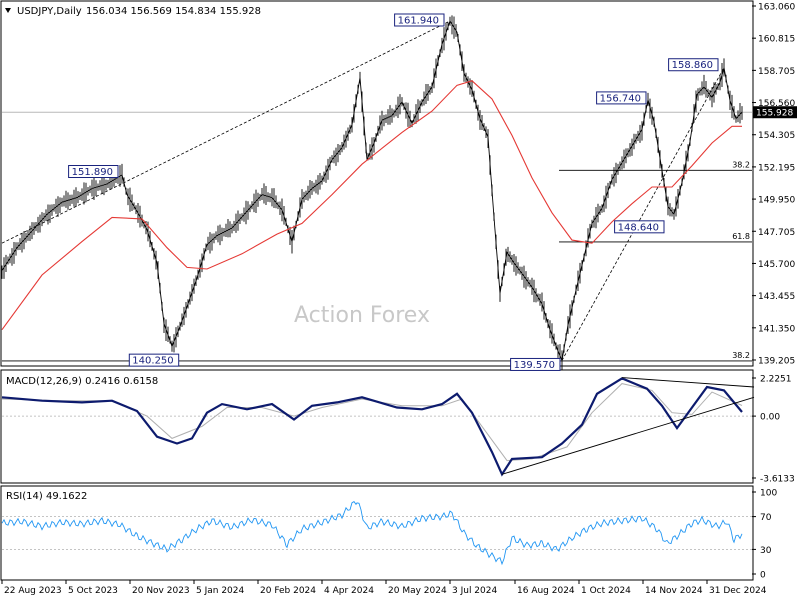  What do you see at coordinates (161, 591) in the screenshot?
I see `x-tick-label: 20 Nov 2023` at bounding box center [161, 591].